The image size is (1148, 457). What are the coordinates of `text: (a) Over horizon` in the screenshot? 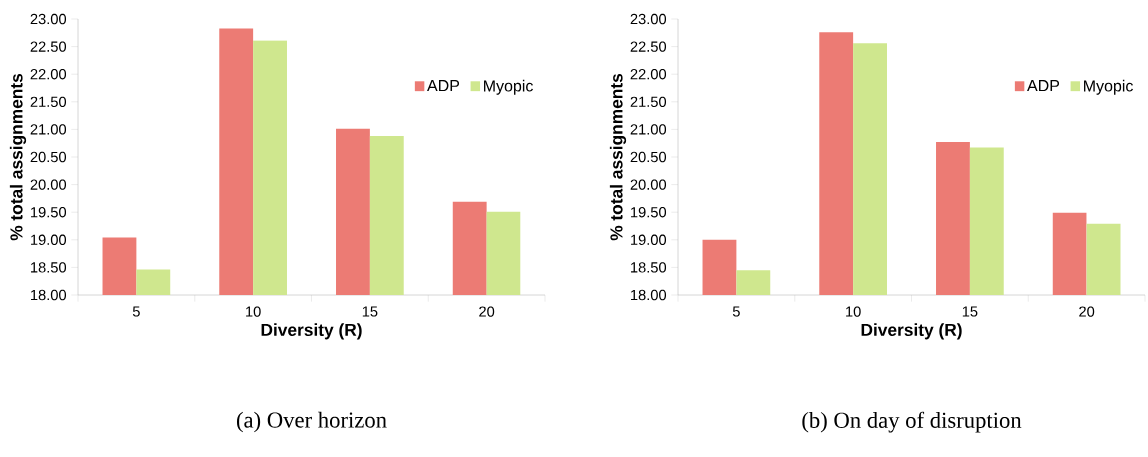 It's located at (311, 422).